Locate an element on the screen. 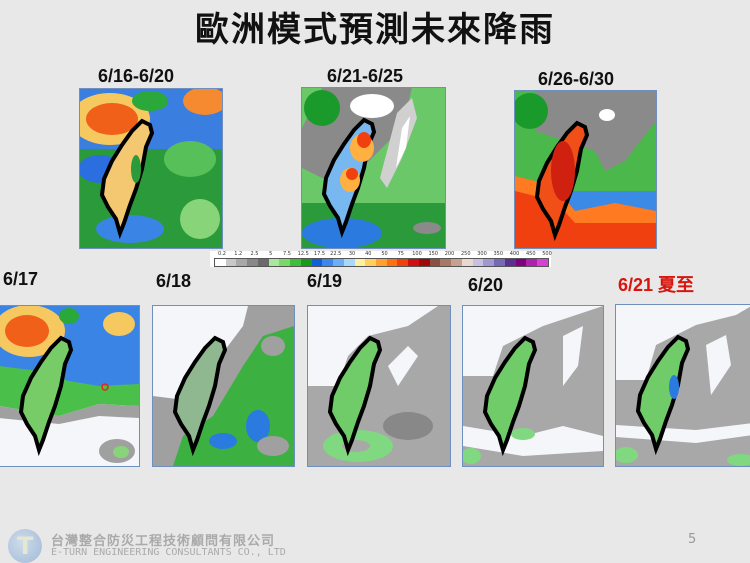  rain-map-week3 is located at coordinates (585, 169).